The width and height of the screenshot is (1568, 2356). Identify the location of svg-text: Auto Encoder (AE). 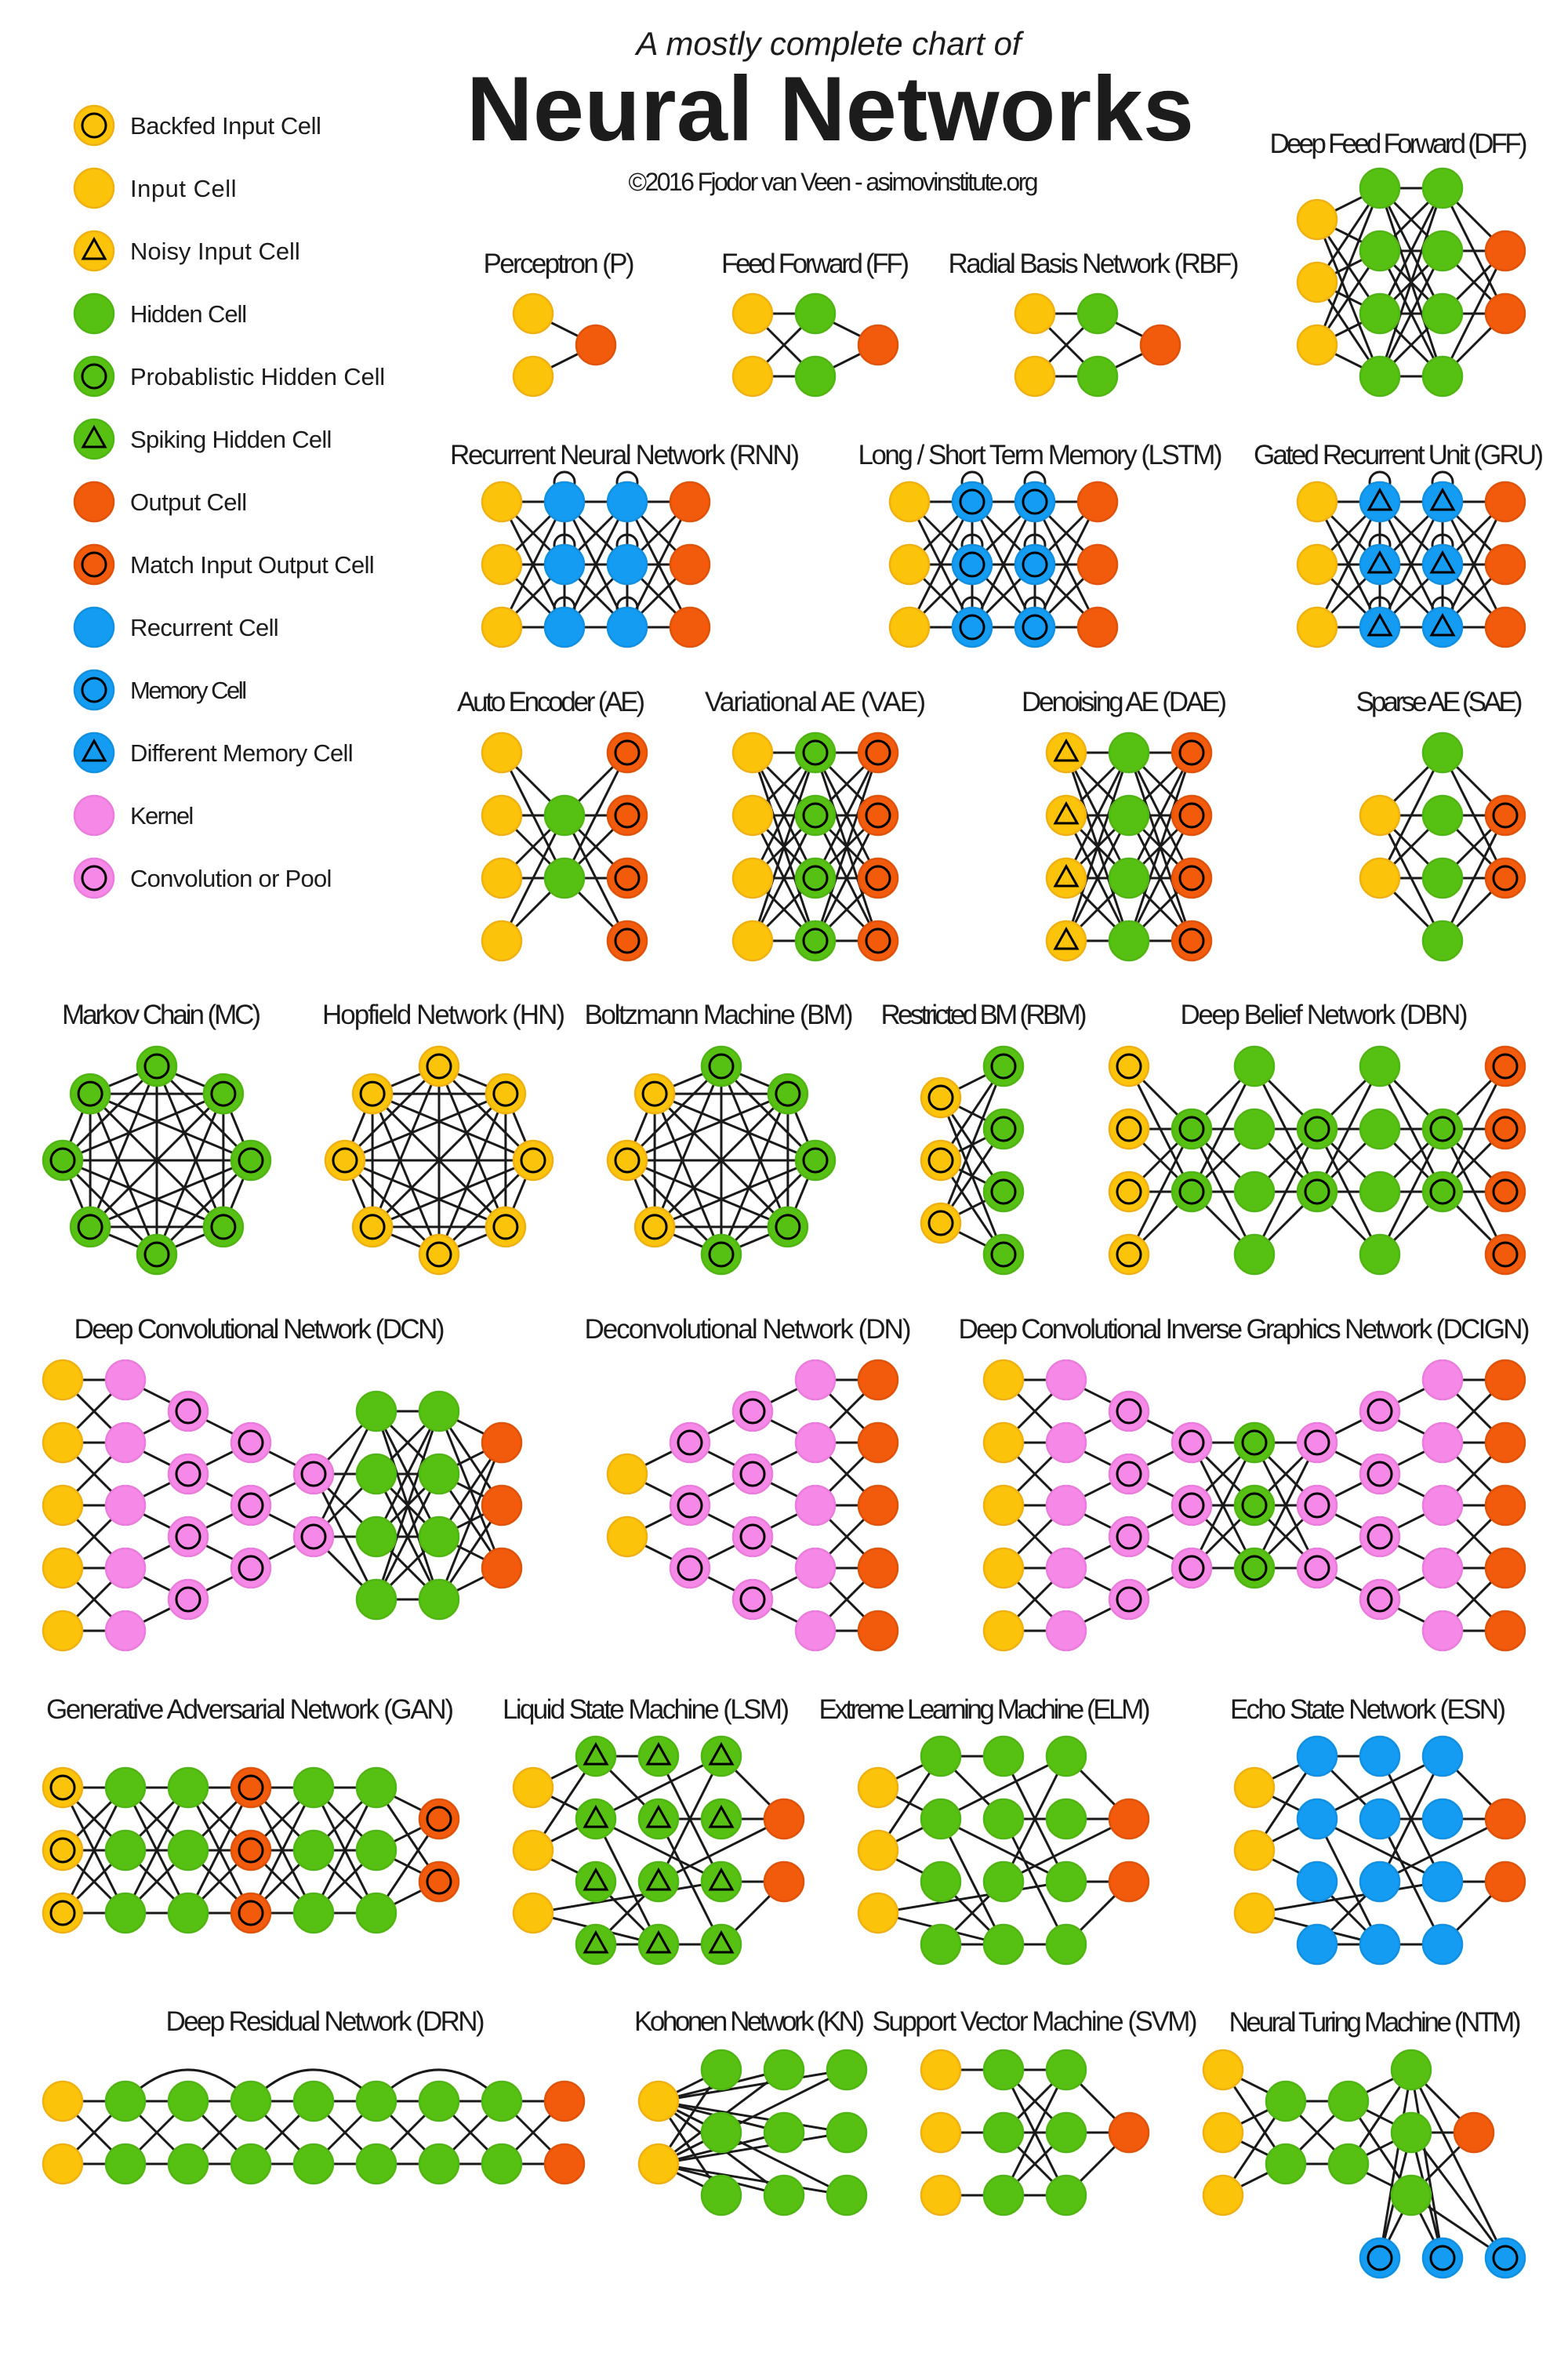
(551, 702).